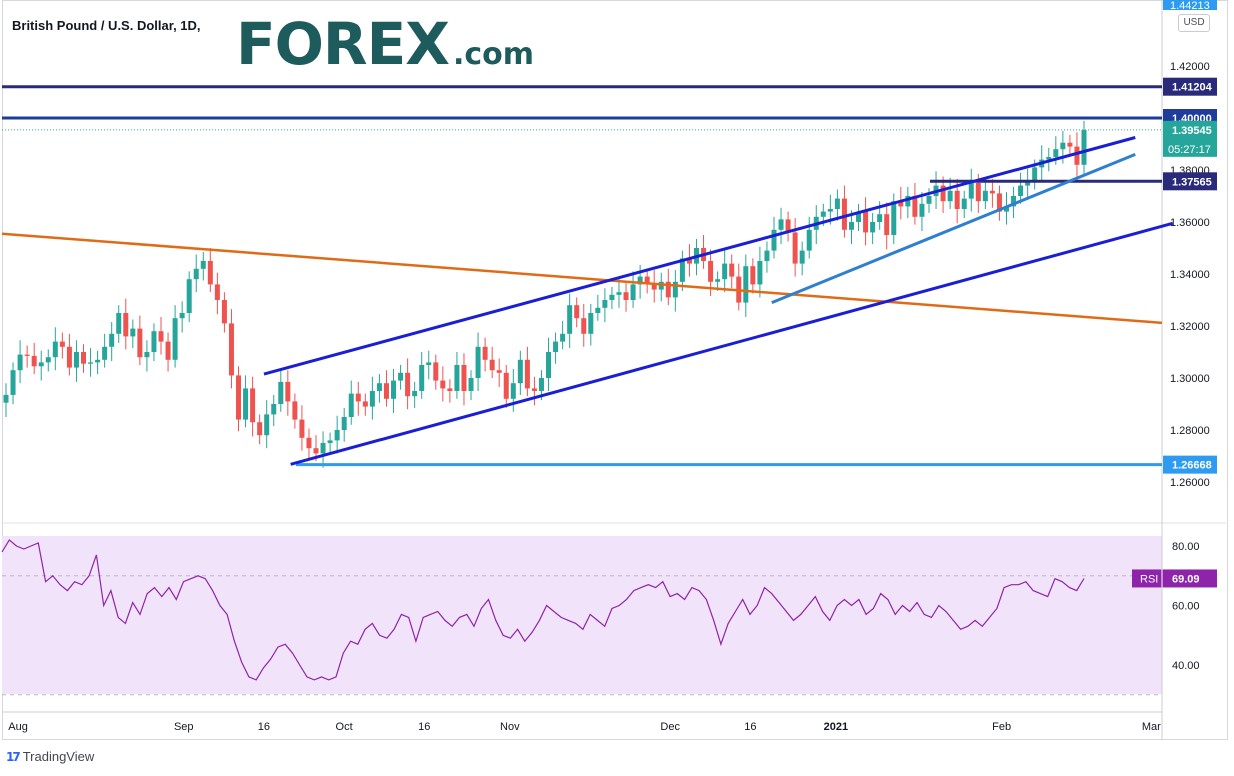 The image size is (1234, 776). What do you see at coordinates (1192, 466) in the screenshot?
I see `price-level-tag-label: 1.26668` at bounding box center [1192, 466].